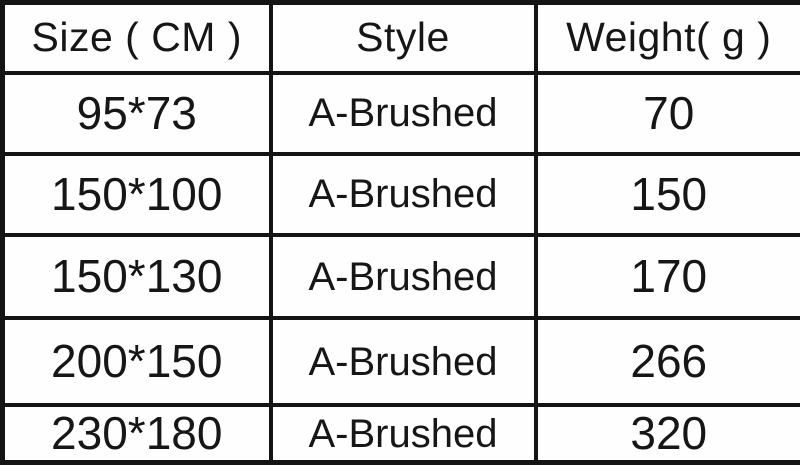 Image resolution: width=800 pixels, height=470 pixels. I want to click on table-row: 230*180 A-Brushed 320, so click(400, 434).